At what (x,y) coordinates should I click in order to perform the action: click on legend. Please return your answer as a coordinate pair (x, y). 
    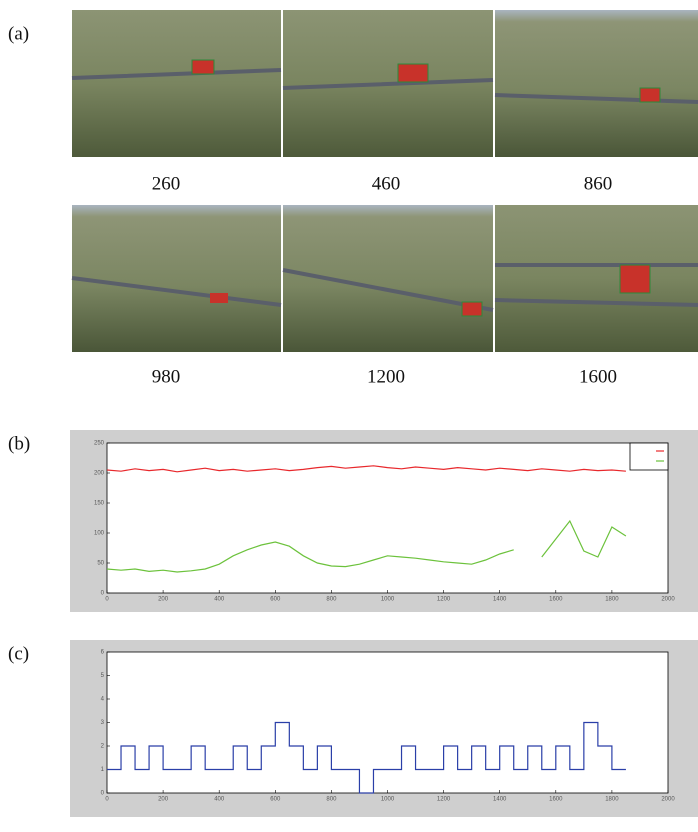
    Looking at the image, I should click on (649, 456).